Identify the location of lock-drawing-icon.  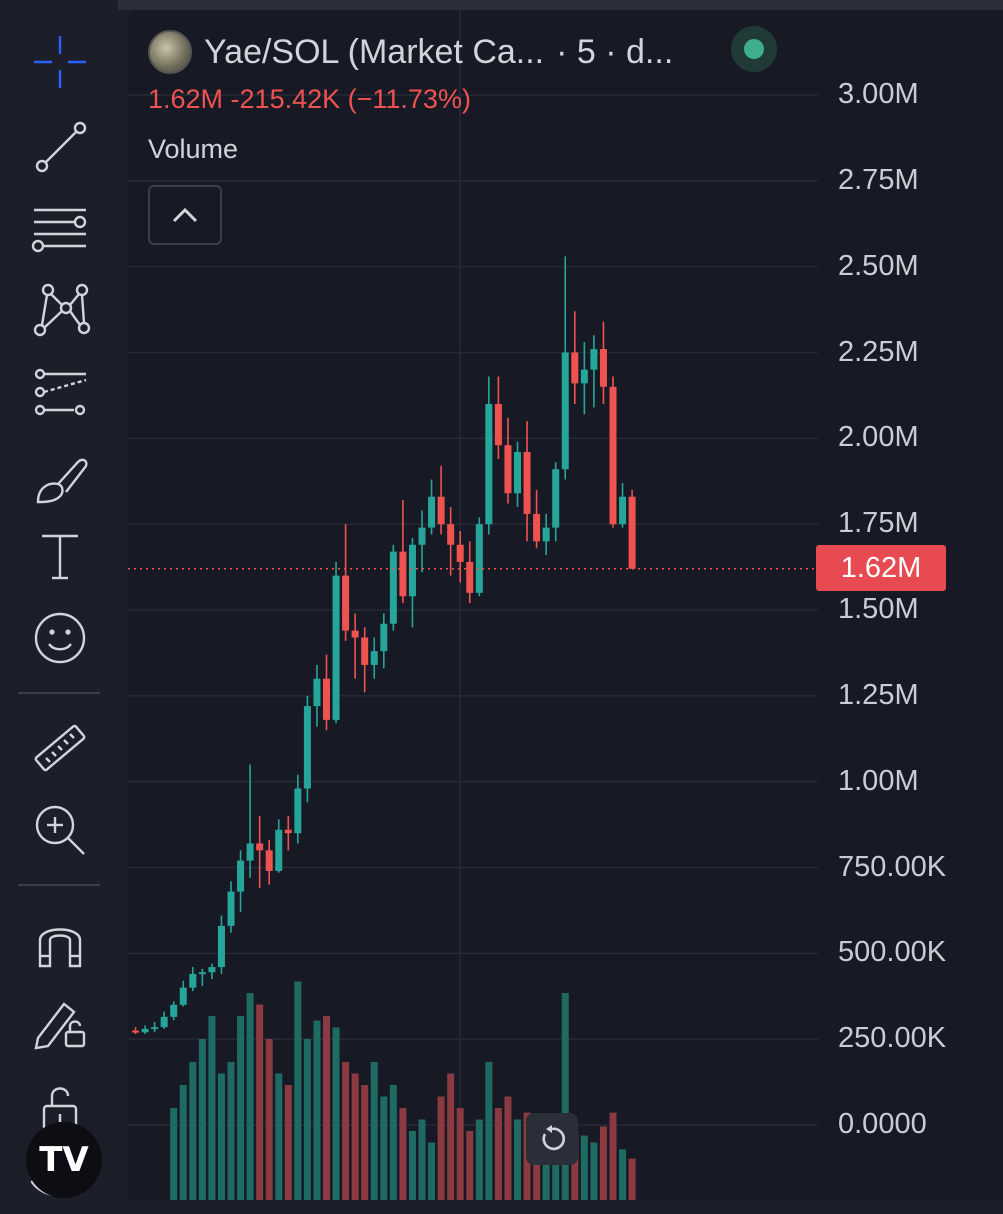
(60, 1026).